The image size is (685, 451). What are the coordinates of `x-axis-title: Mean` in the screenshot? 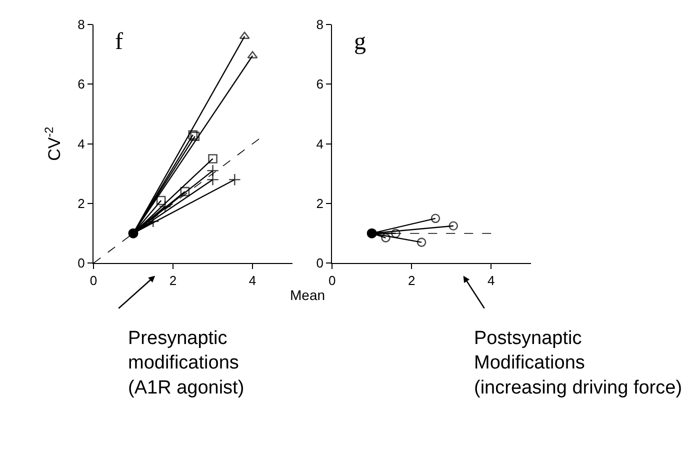 It's located at (308, 295).